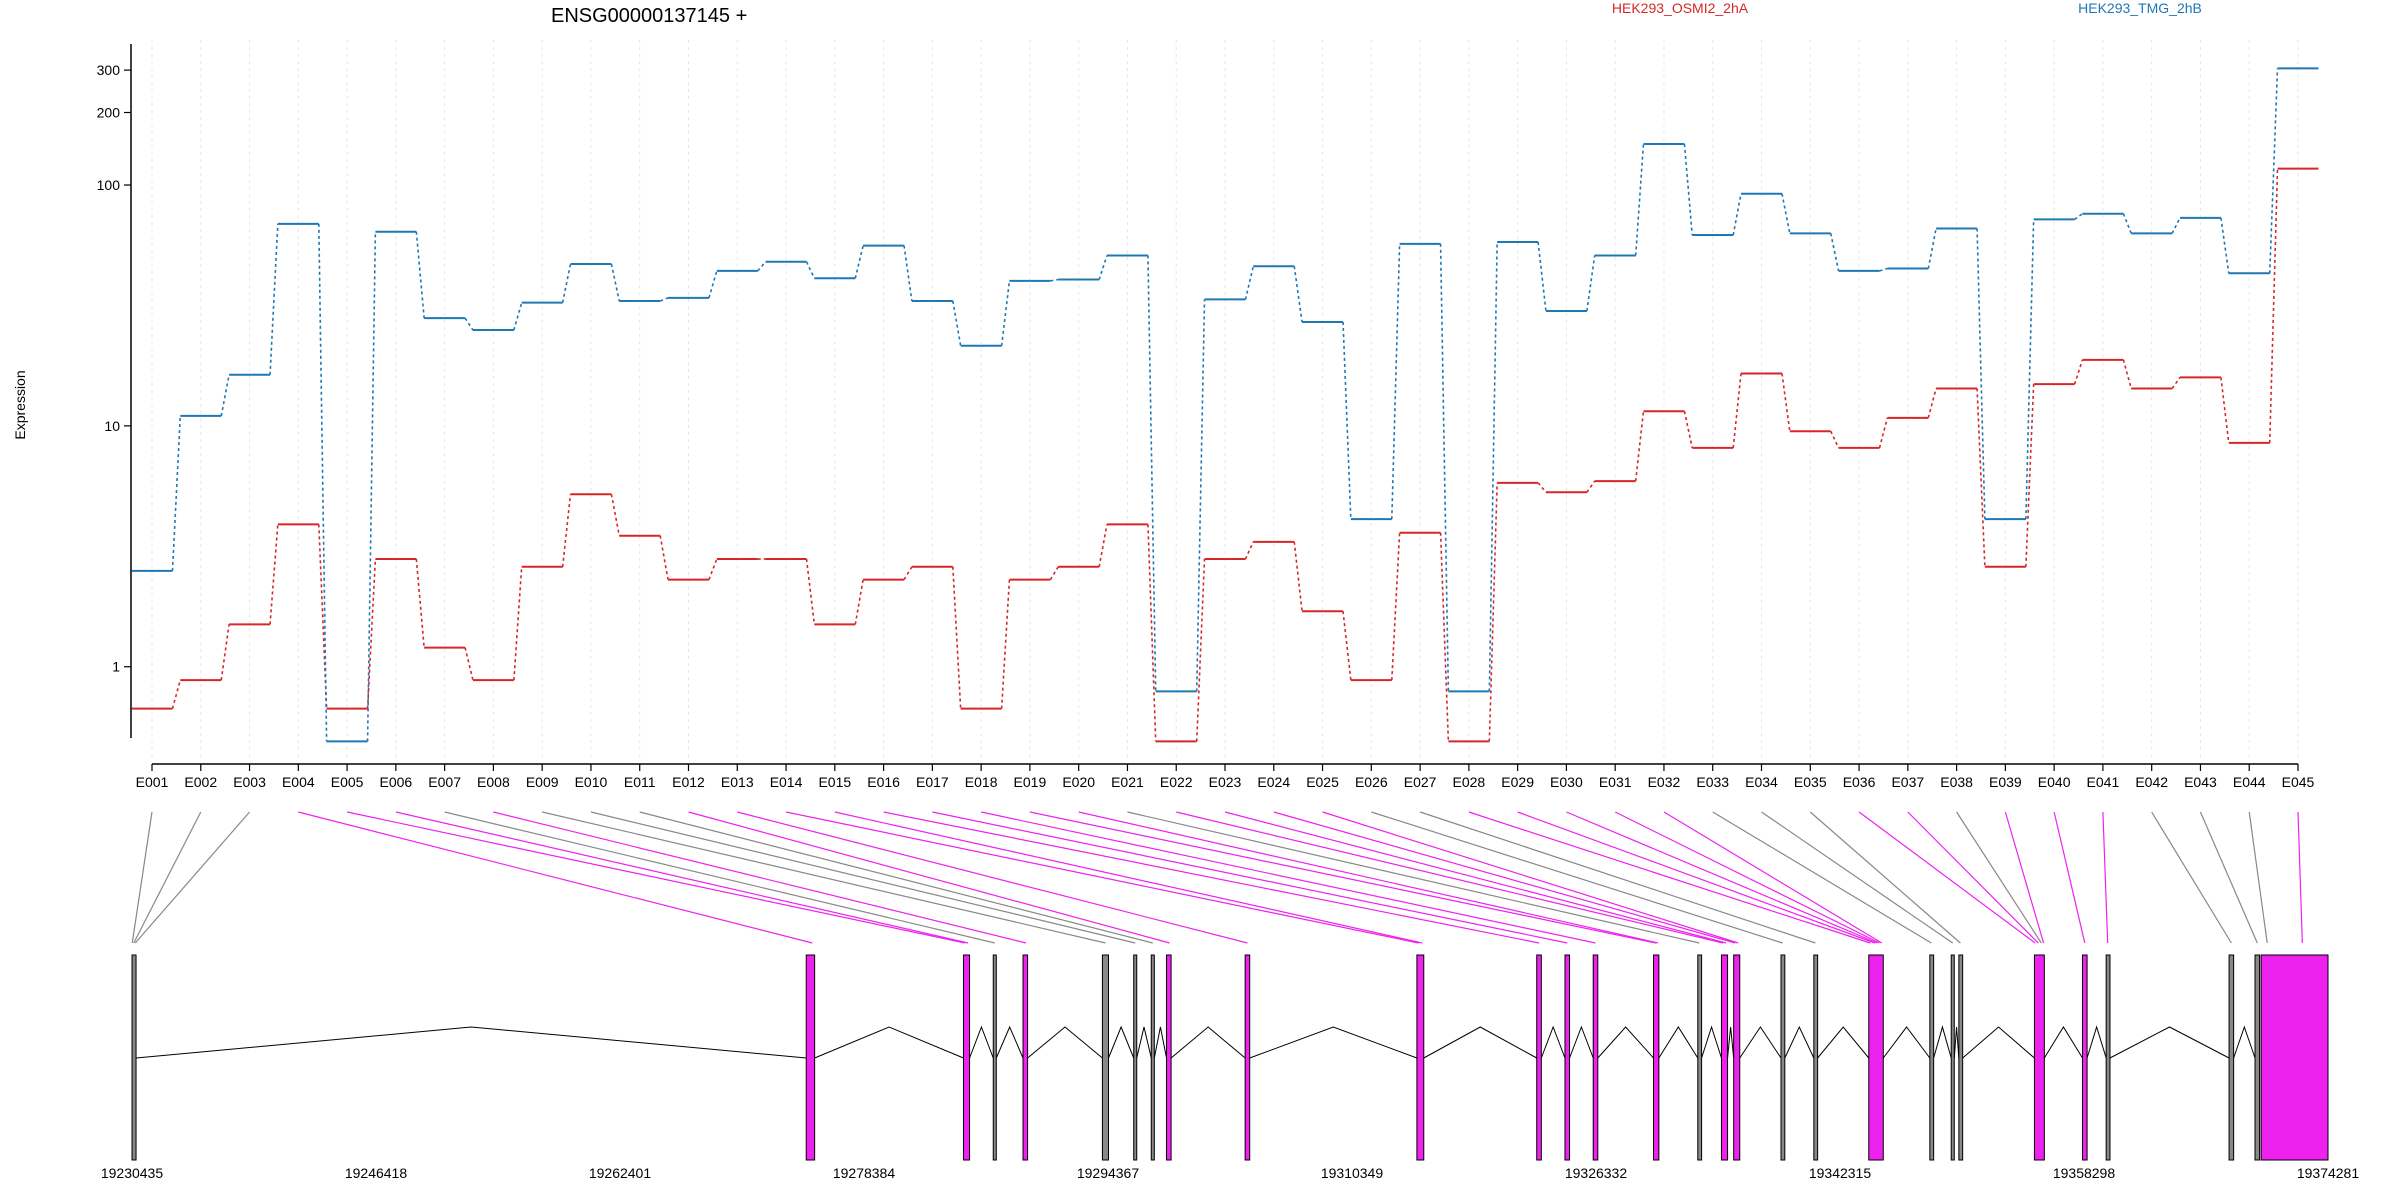 The image size is (2400, 1200). Describe the element at coordinates (1822, 877) in the screenshot. I see `mapping-line-e033` at that location.